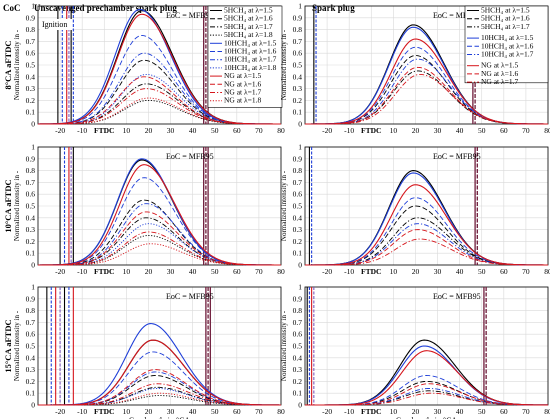 This screenshot has width=550, height=419. I want to click on y-tick-label: 0.2, so click(31, 100).